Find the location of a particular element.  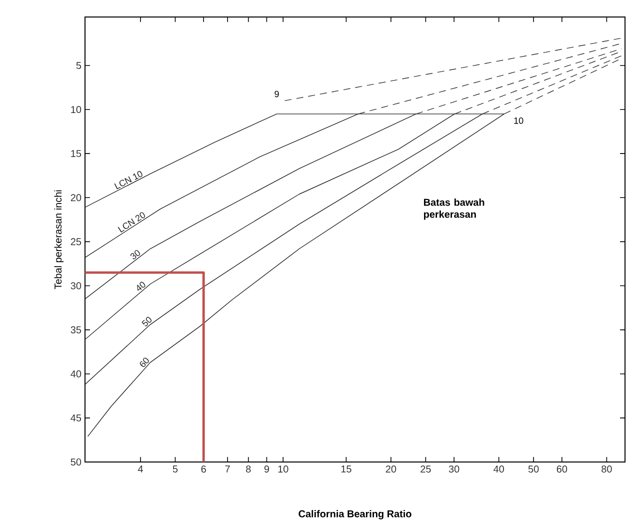

y-tick-label: 50 is located at coordinates (76, 462).